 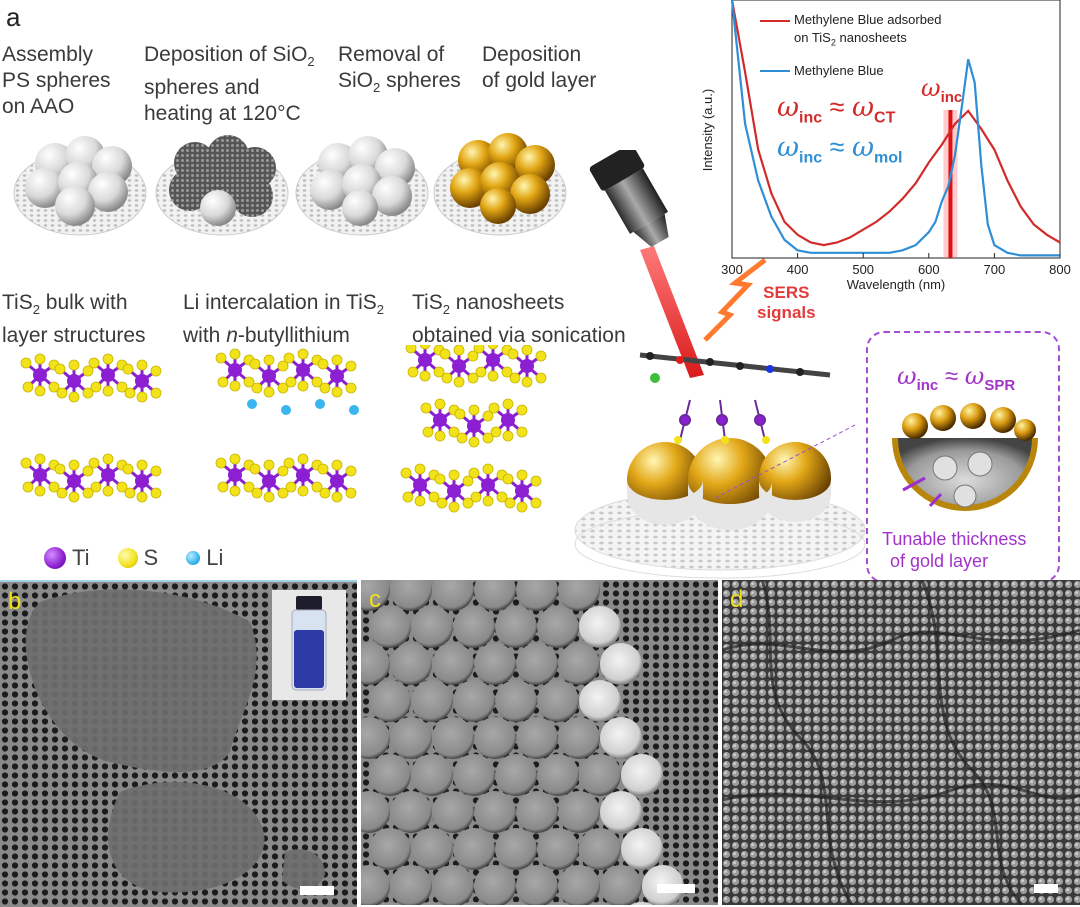 What do you see at coordinates (837, 147) in the screenshot?
I see `mol-approx: ≈` at bounding box center [837, 147].